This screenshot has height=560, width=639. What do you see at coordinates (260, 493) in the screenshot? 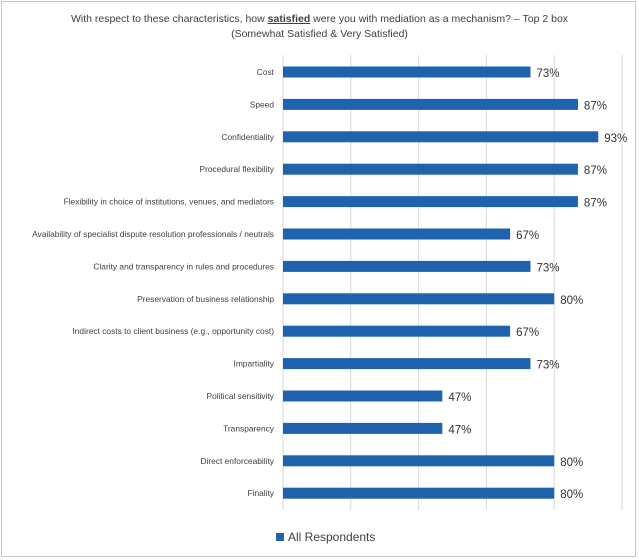
I see `category-label: Finality` at bounding box center [260, 493].